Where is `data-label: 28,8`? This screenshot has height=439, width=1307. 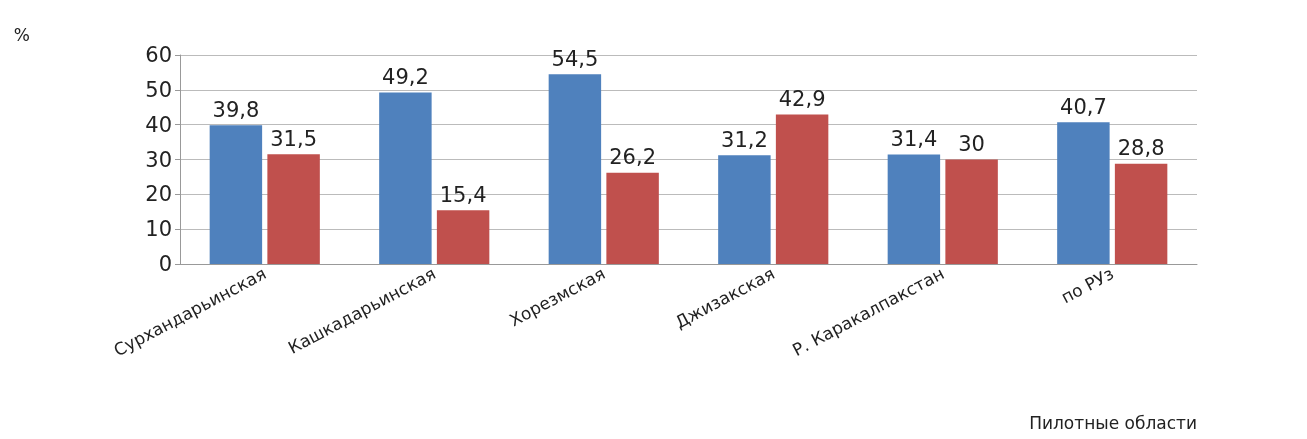
data-label: 28,8 is located at coordinates (1141, 148).